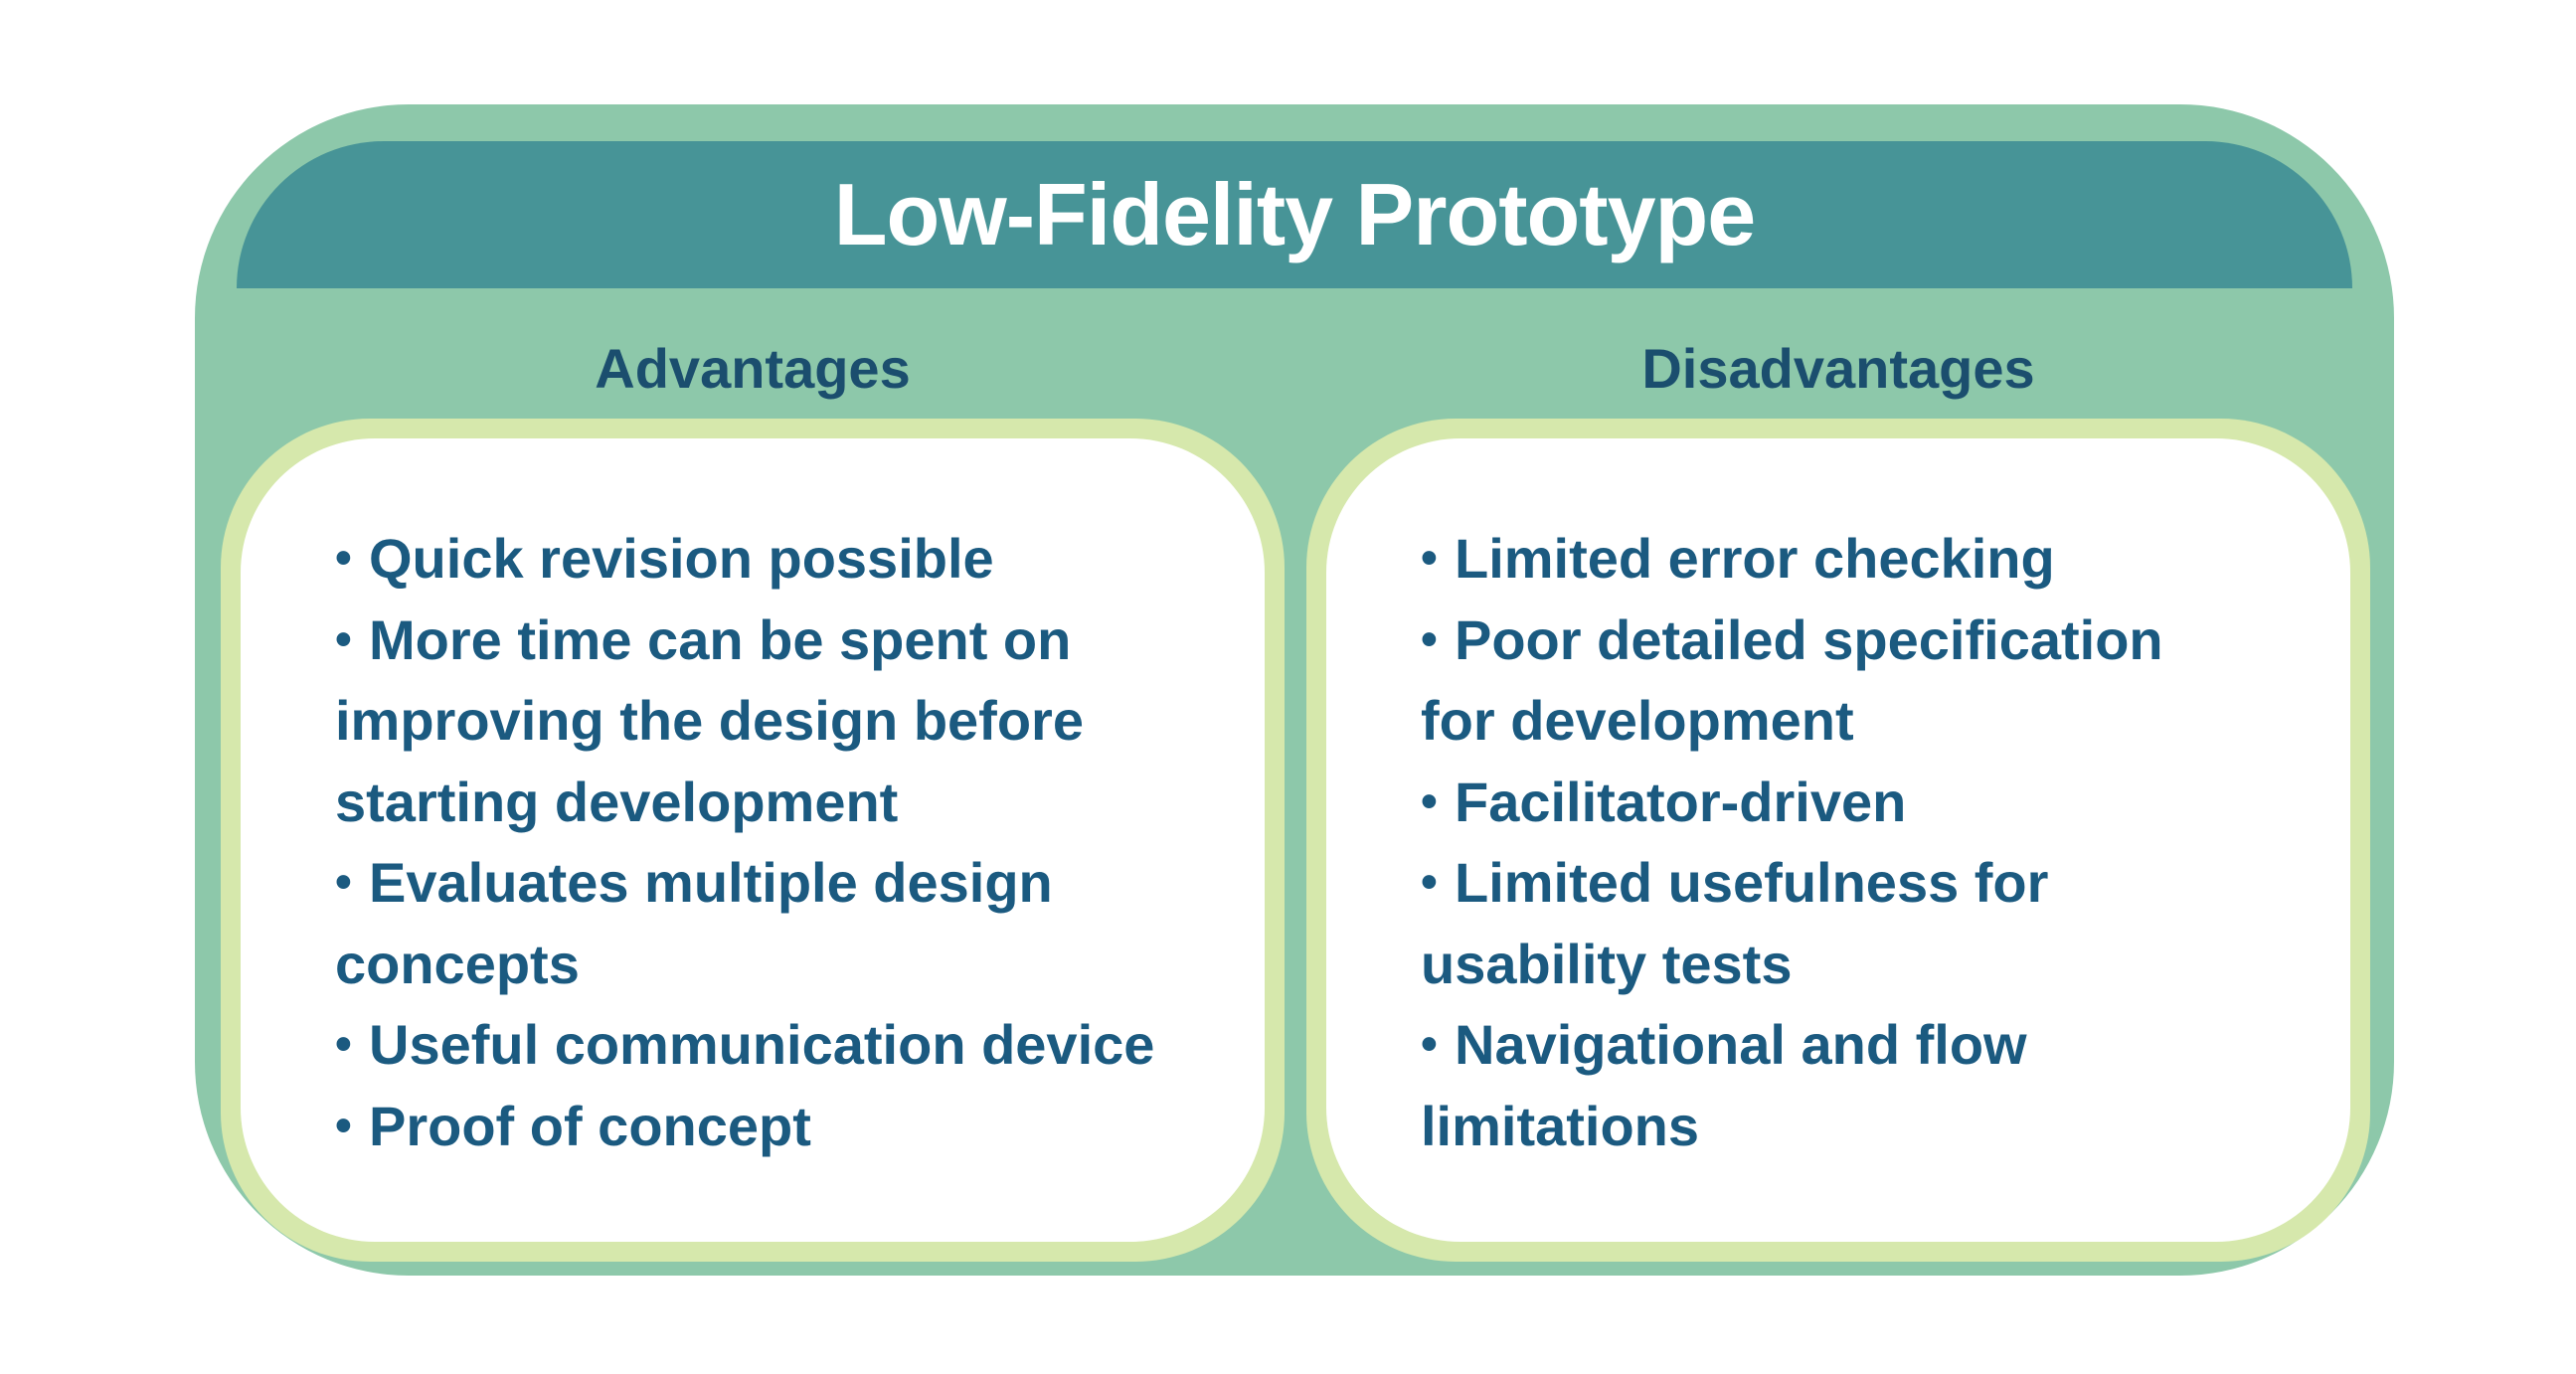 The width and height of the screenshot is (2576, 1374). I want to click on list-item: • Poor detailed specification, so click(1893, 640).